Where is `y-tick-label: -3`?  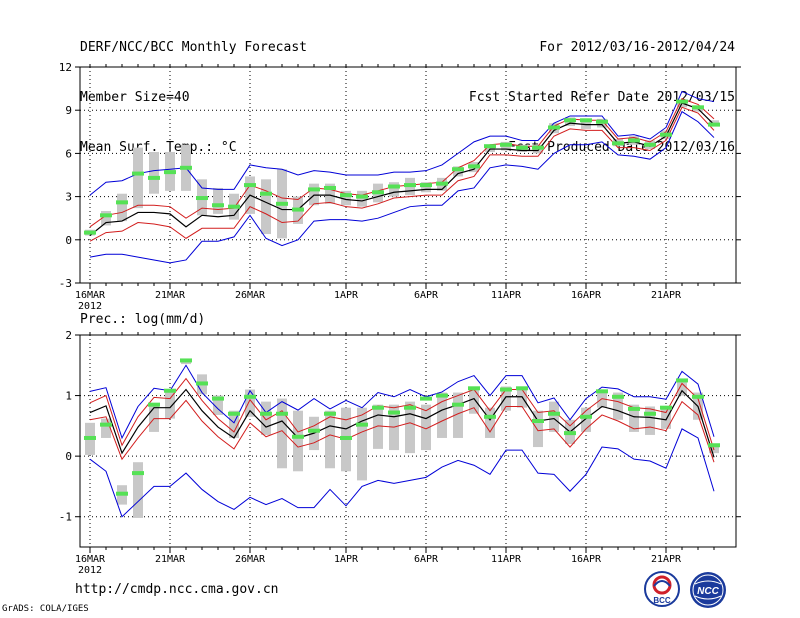
y-tick-label: -3 is located at coordinates (65, 283).